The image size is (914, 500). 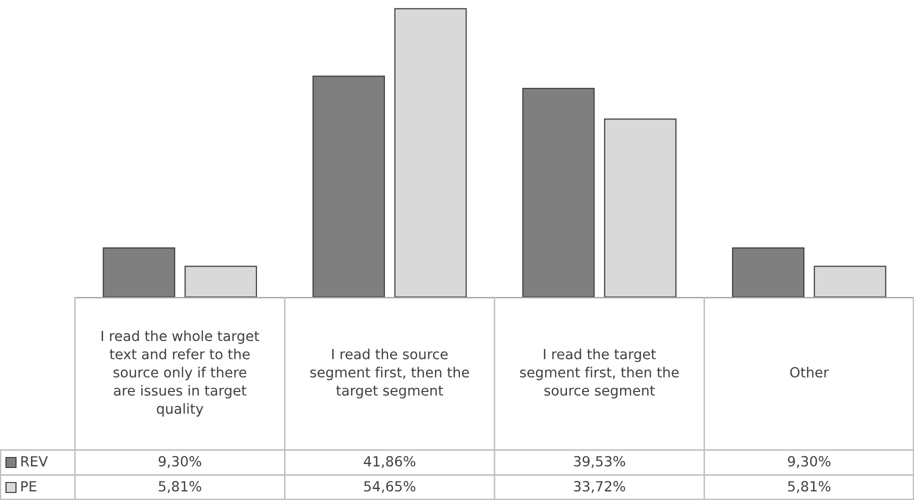 What do you see at coordinates (390, 462) in the screenshot?
I see `data-label: 41,86%` at bounding box center [390, 462].